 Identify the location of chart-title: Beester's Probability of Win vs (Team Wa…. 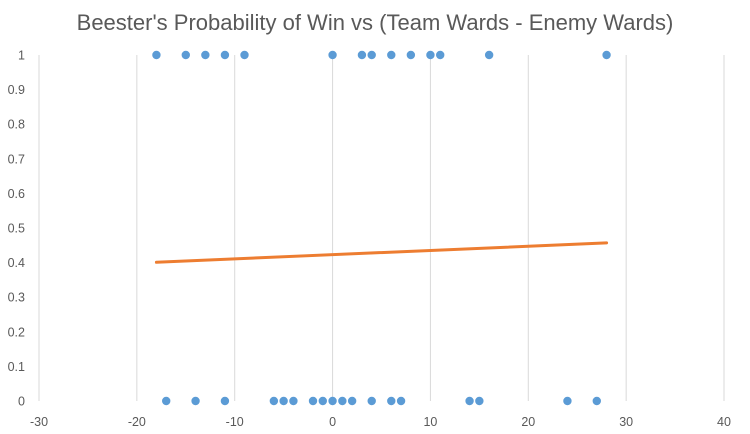
(375, 22).